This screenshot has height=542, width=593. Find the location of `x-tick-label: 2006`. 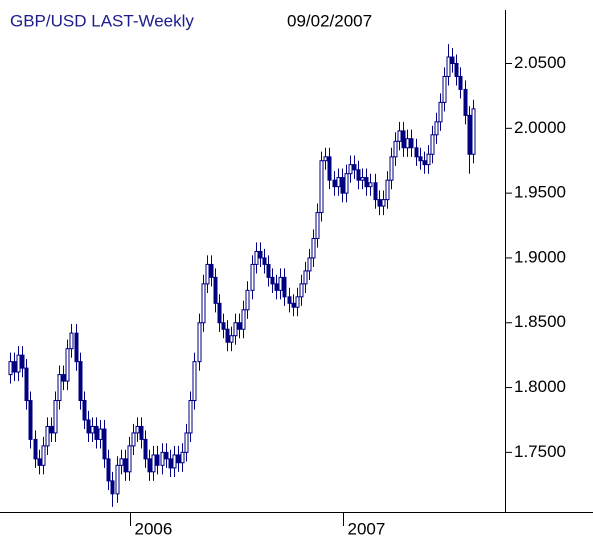

x-tick-label: 2006 is located at coordinates (154, 528).